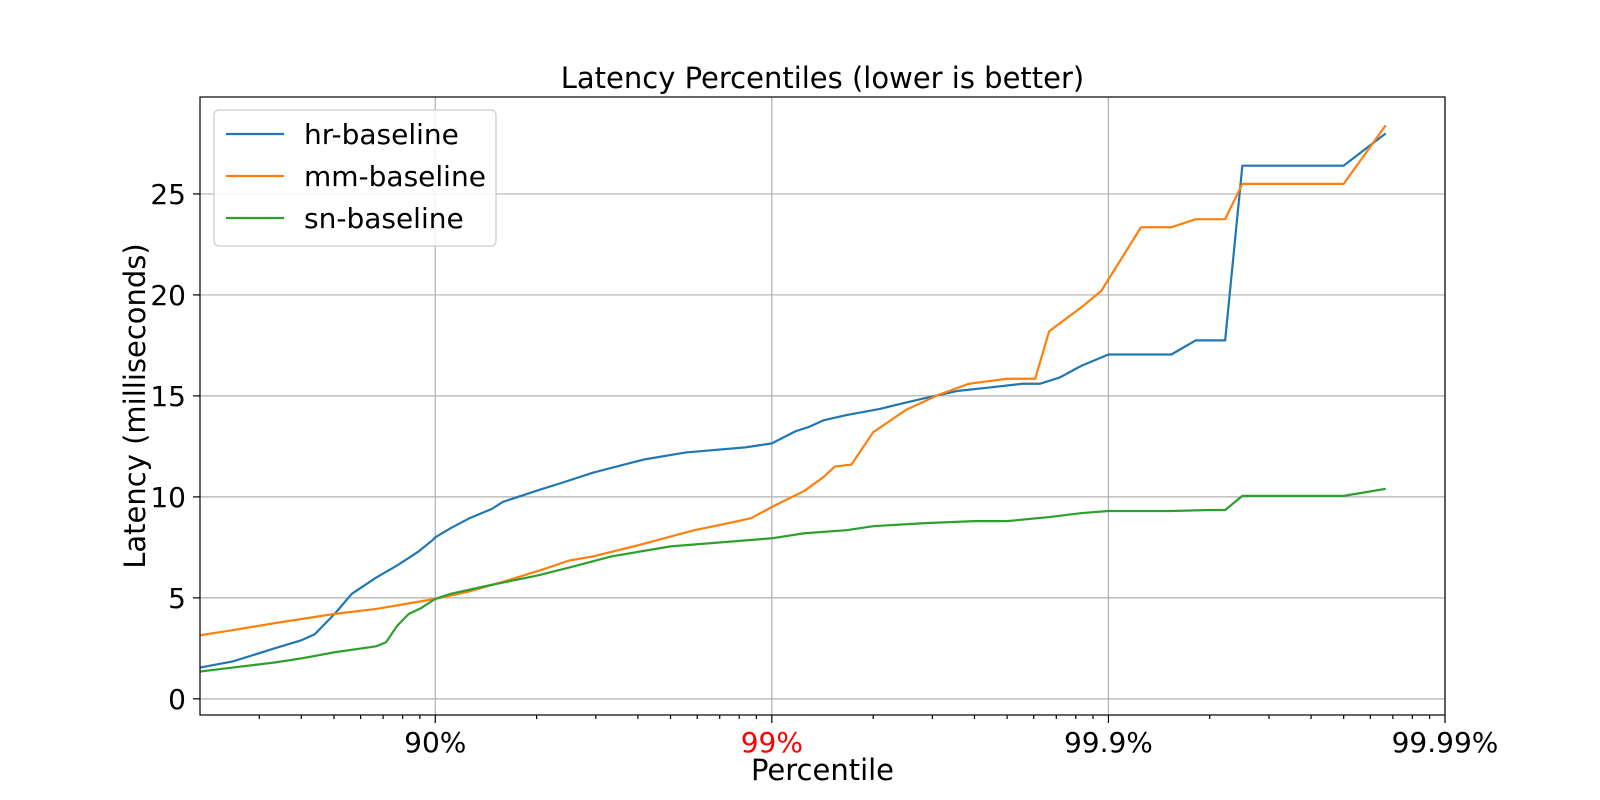  What do you see at coordinates (384, 218) in the screenshot?
I see `legend-label: sn-baseline` at bounding box center [384, 218].